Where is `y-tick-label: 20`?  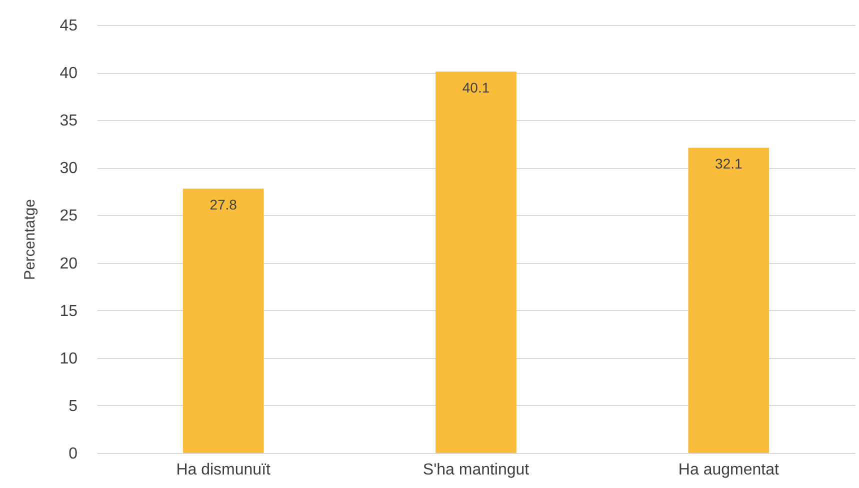 y-tick-label: 20 is located at coordinates (69, 263).